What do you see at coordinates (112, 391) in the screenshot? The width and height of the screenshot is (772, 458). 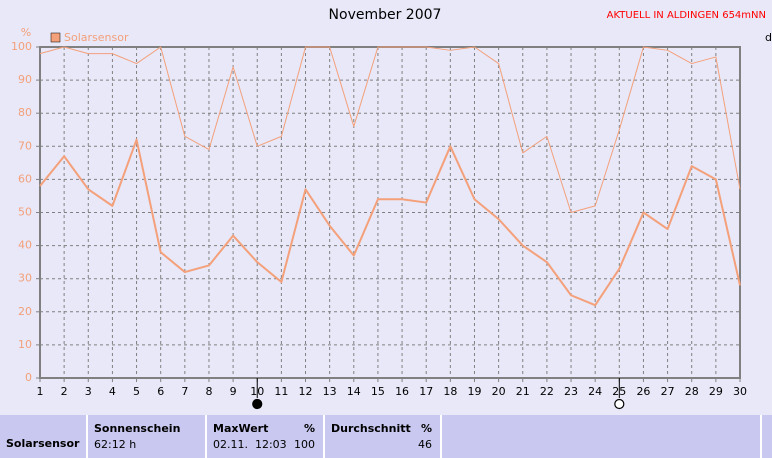 I see `x-tick-label: 4` at bounding box center [112, 391].